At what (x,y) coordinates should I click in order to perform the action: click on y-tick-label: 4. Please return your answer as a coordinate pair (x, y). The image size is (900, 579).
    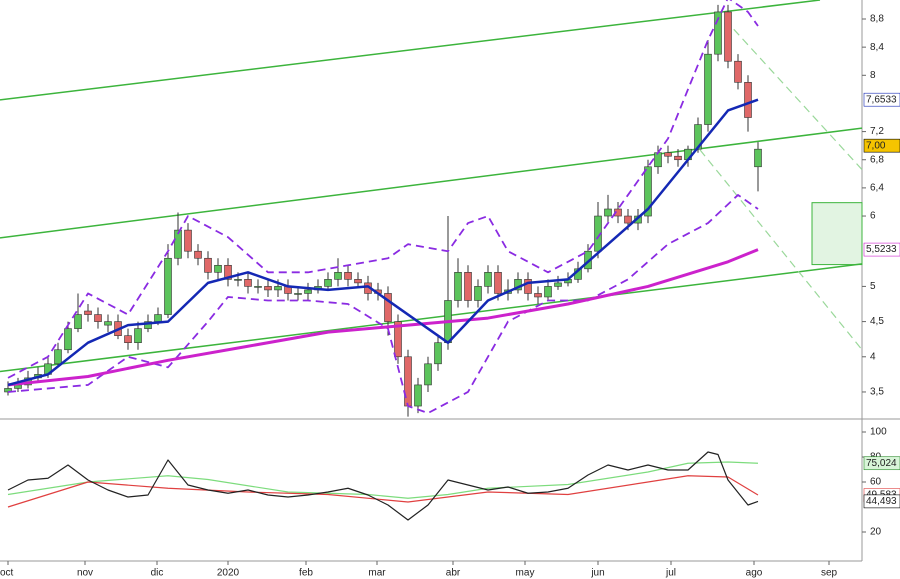
    Looking at the image, I should click on (873, 356).